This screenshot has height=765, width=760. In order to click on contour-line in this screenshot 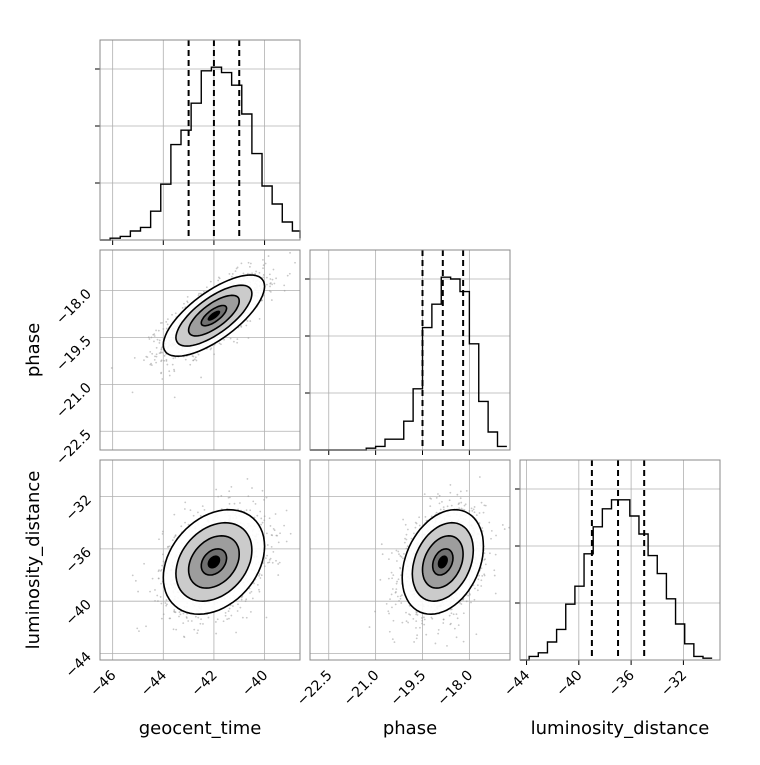, I will do `click(214, 562)`.